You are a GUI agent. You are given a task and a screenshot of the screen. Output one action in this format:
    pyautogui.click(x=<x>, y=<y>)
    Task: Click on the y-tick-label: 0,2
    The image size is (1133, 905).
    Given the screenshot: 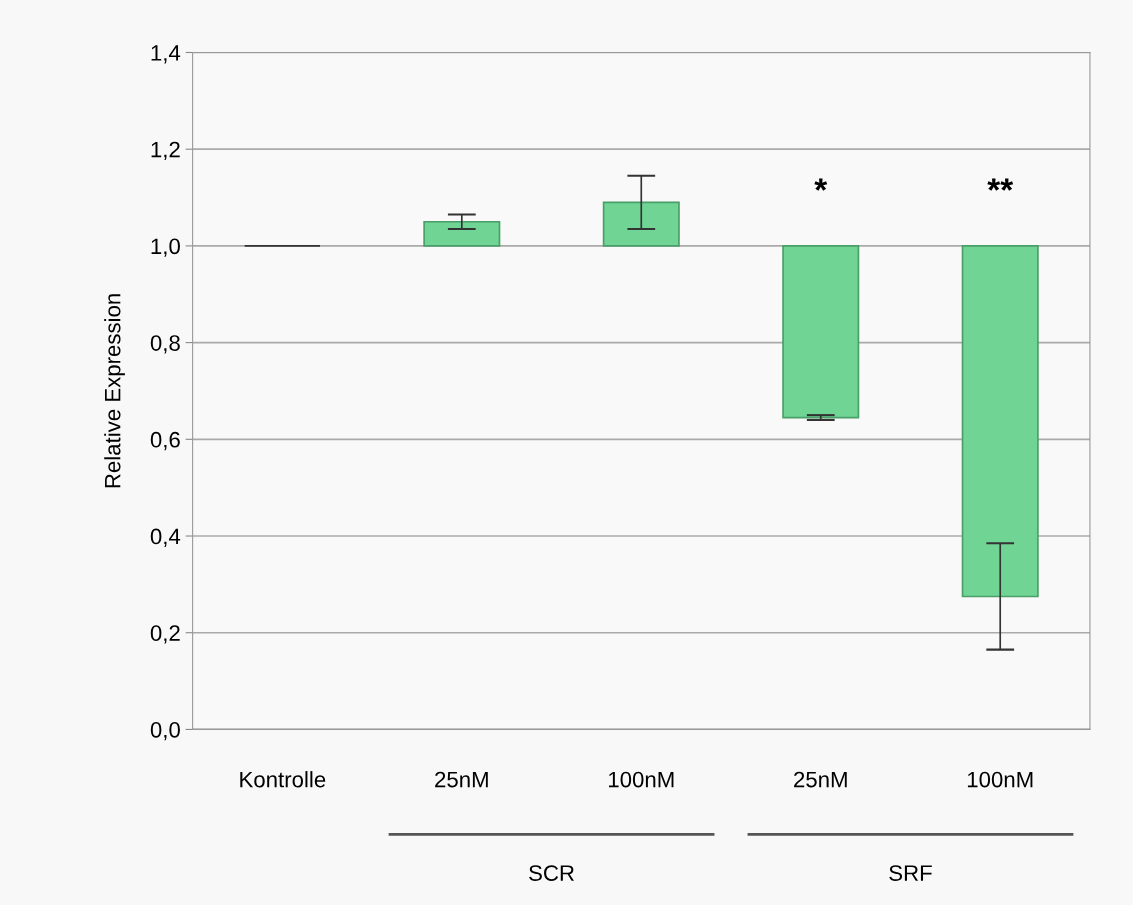 What is the action you would take?
    pyautogui.click(x=165, y=634)
    